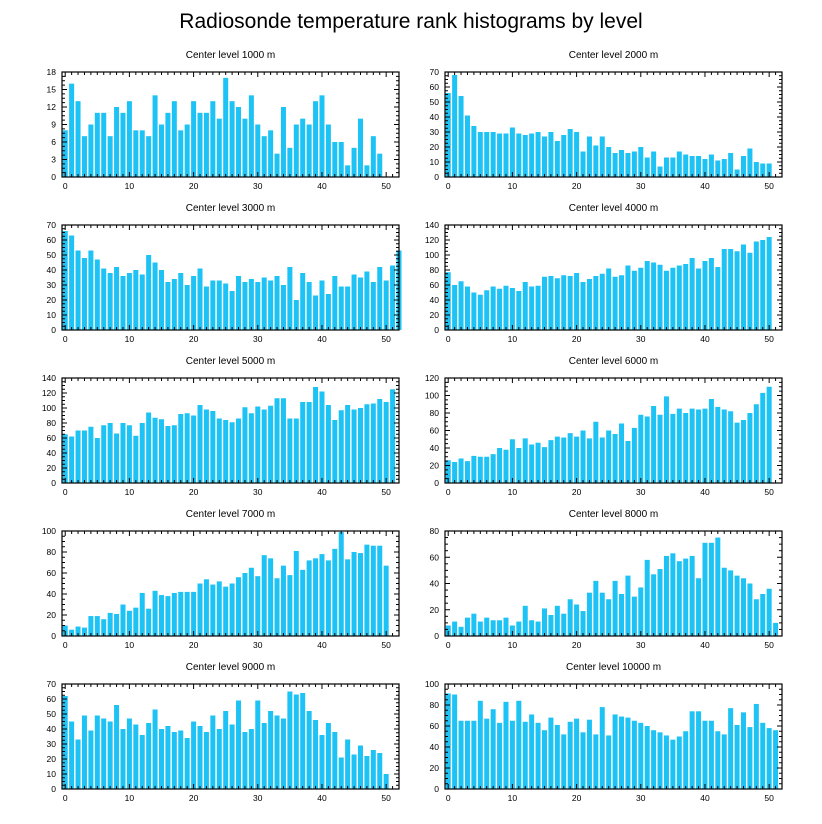 This screenshot has height=824, width=822. Describe the element at coordinates (231, 514) in the screenshot. I see `chart-title: Center level 7000 m` at that location.